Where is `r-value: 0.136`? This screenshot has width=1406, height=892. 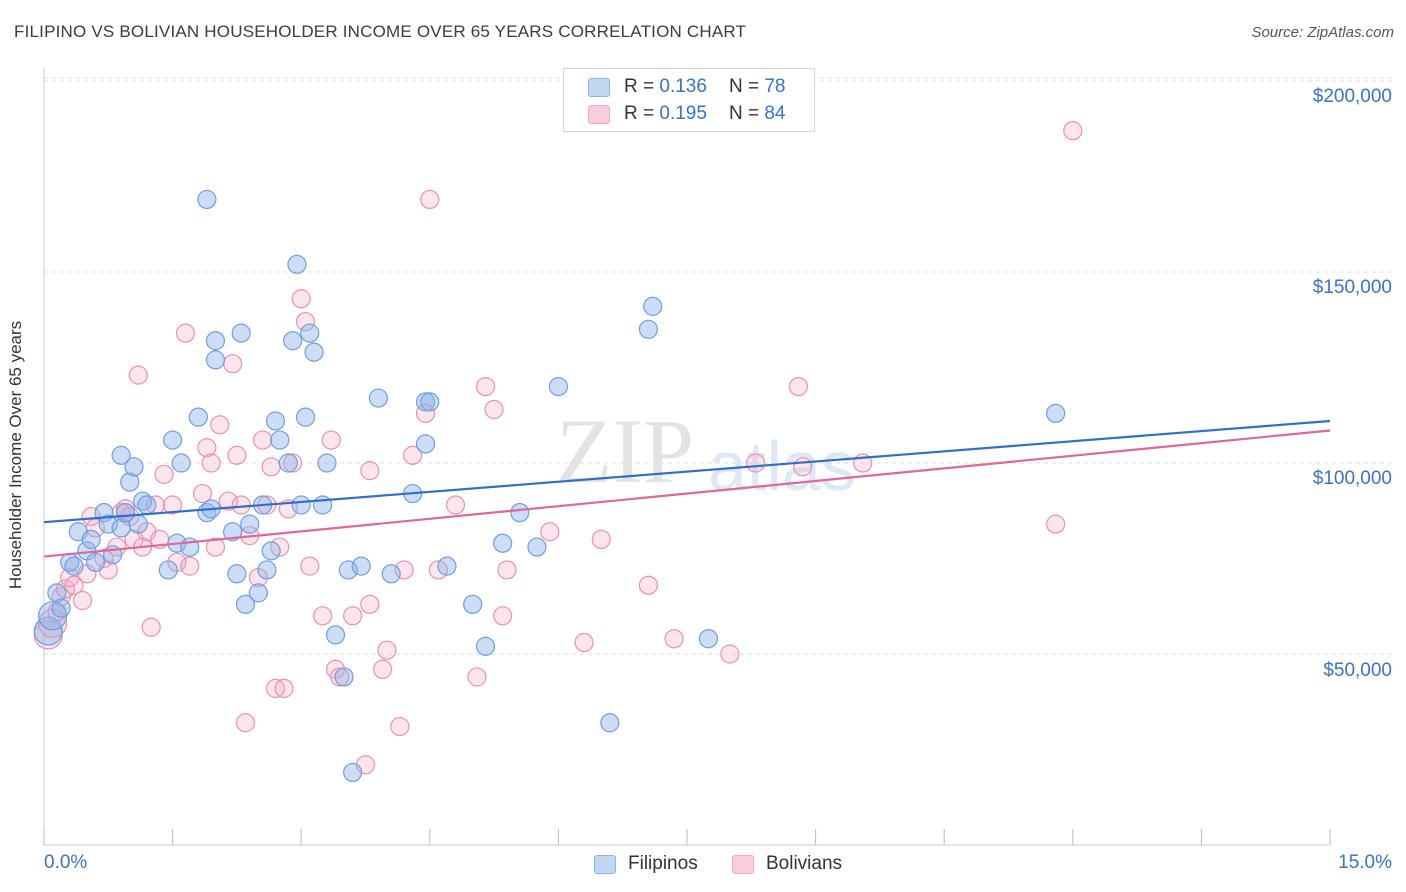 r-value: 0.136 is located at coordinates (683, 86).